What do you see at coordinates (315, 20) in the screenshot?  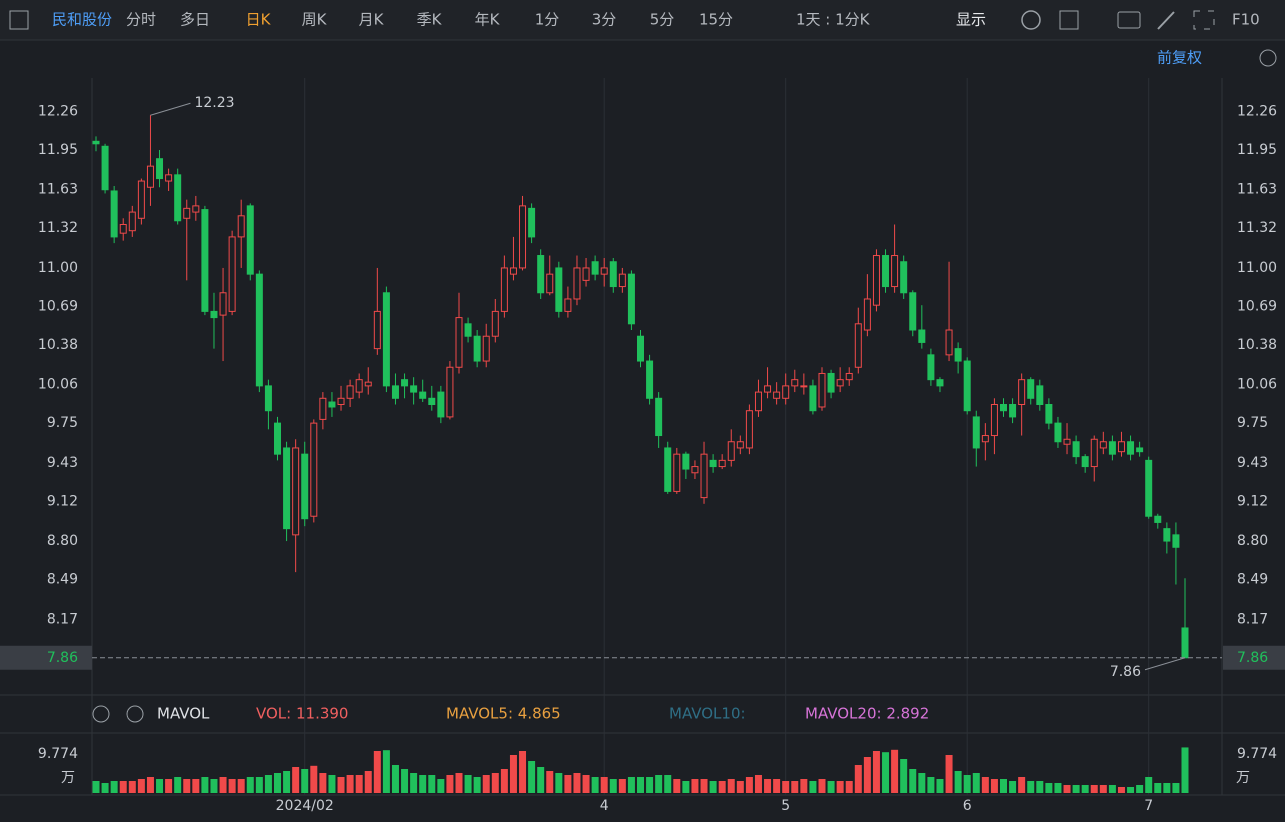 I see `period-tab: 周K` at bounding box center [315, 20].